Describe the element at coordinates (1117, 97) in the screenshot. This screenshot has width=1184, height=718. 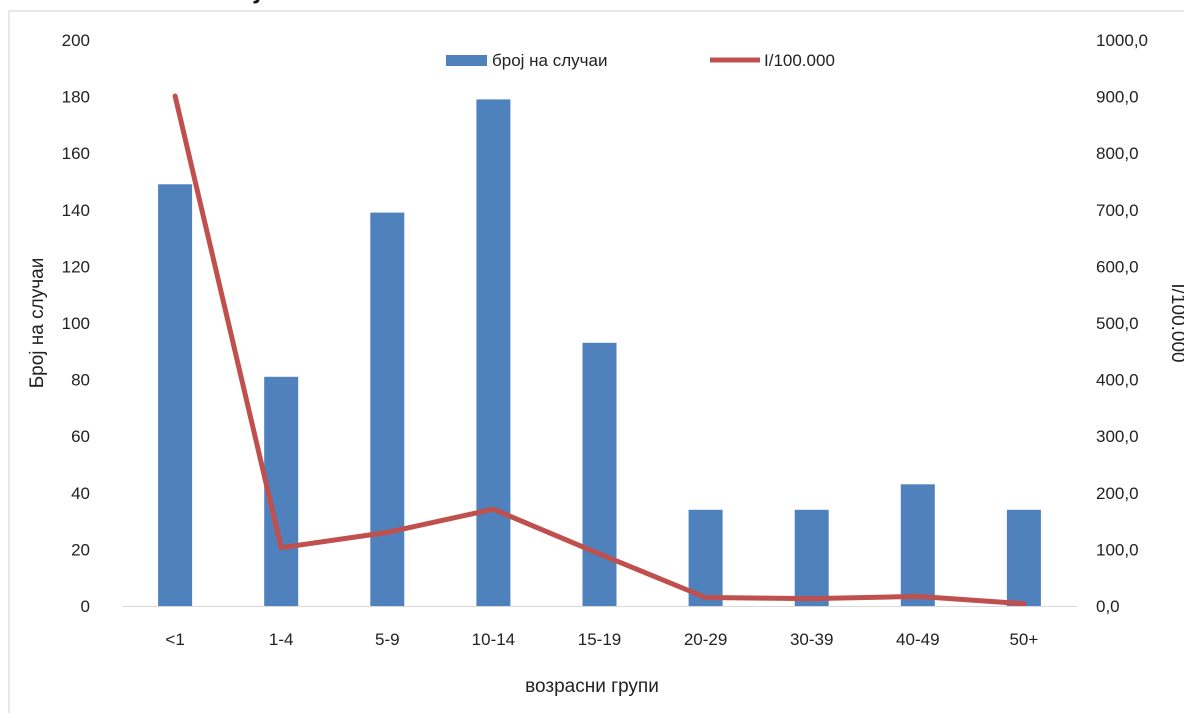
I see `y2-tick-label: 900,0` at that location.